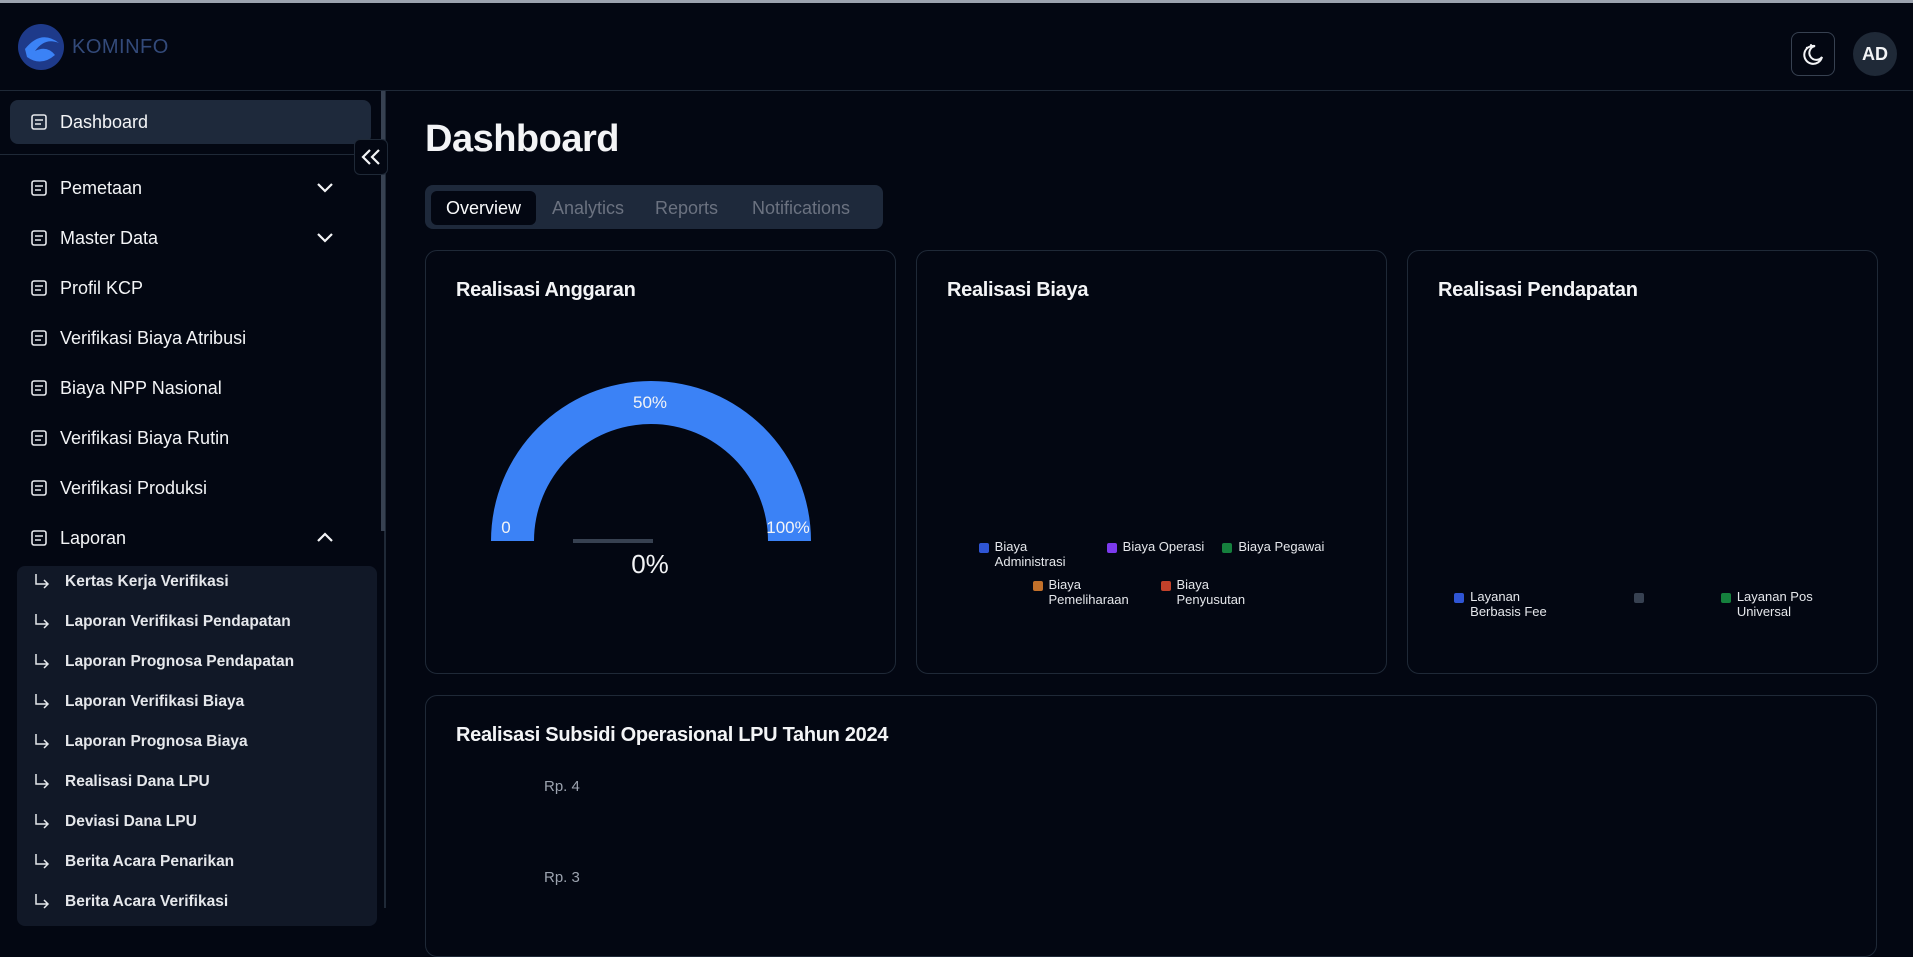 The height and width of the screenshot is (957, 1913). Describe the element at coordinates (109, 237) in the screenshot. I see `menu-label: Master Data` at that location.